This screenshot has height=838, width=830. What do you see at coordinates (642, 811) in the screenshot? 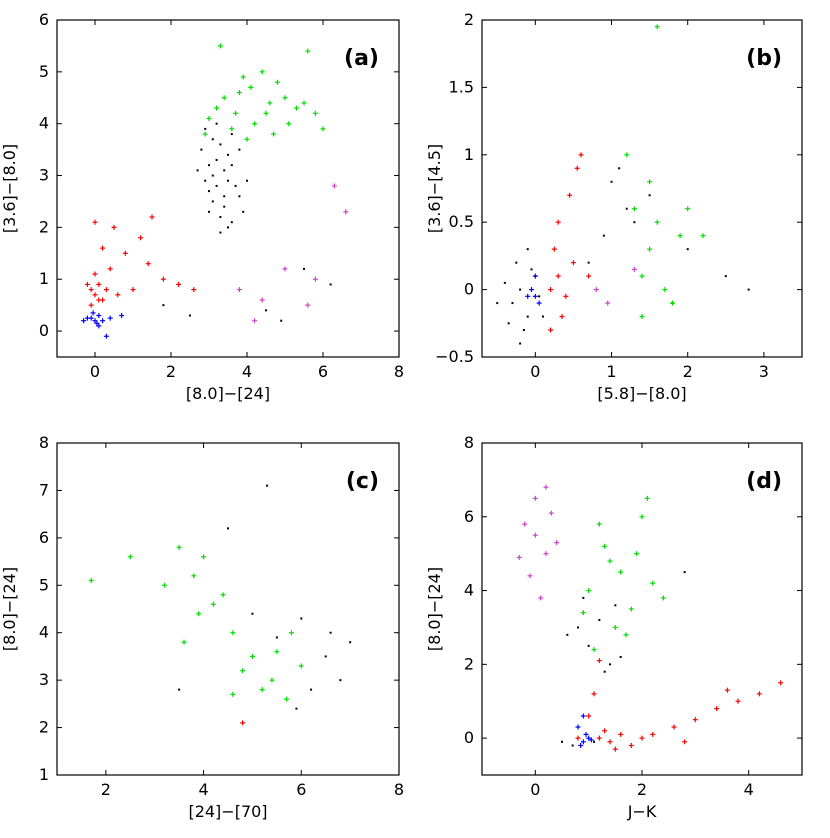
I see `x-axis-label: J−K` at bounding box center [642, 811].